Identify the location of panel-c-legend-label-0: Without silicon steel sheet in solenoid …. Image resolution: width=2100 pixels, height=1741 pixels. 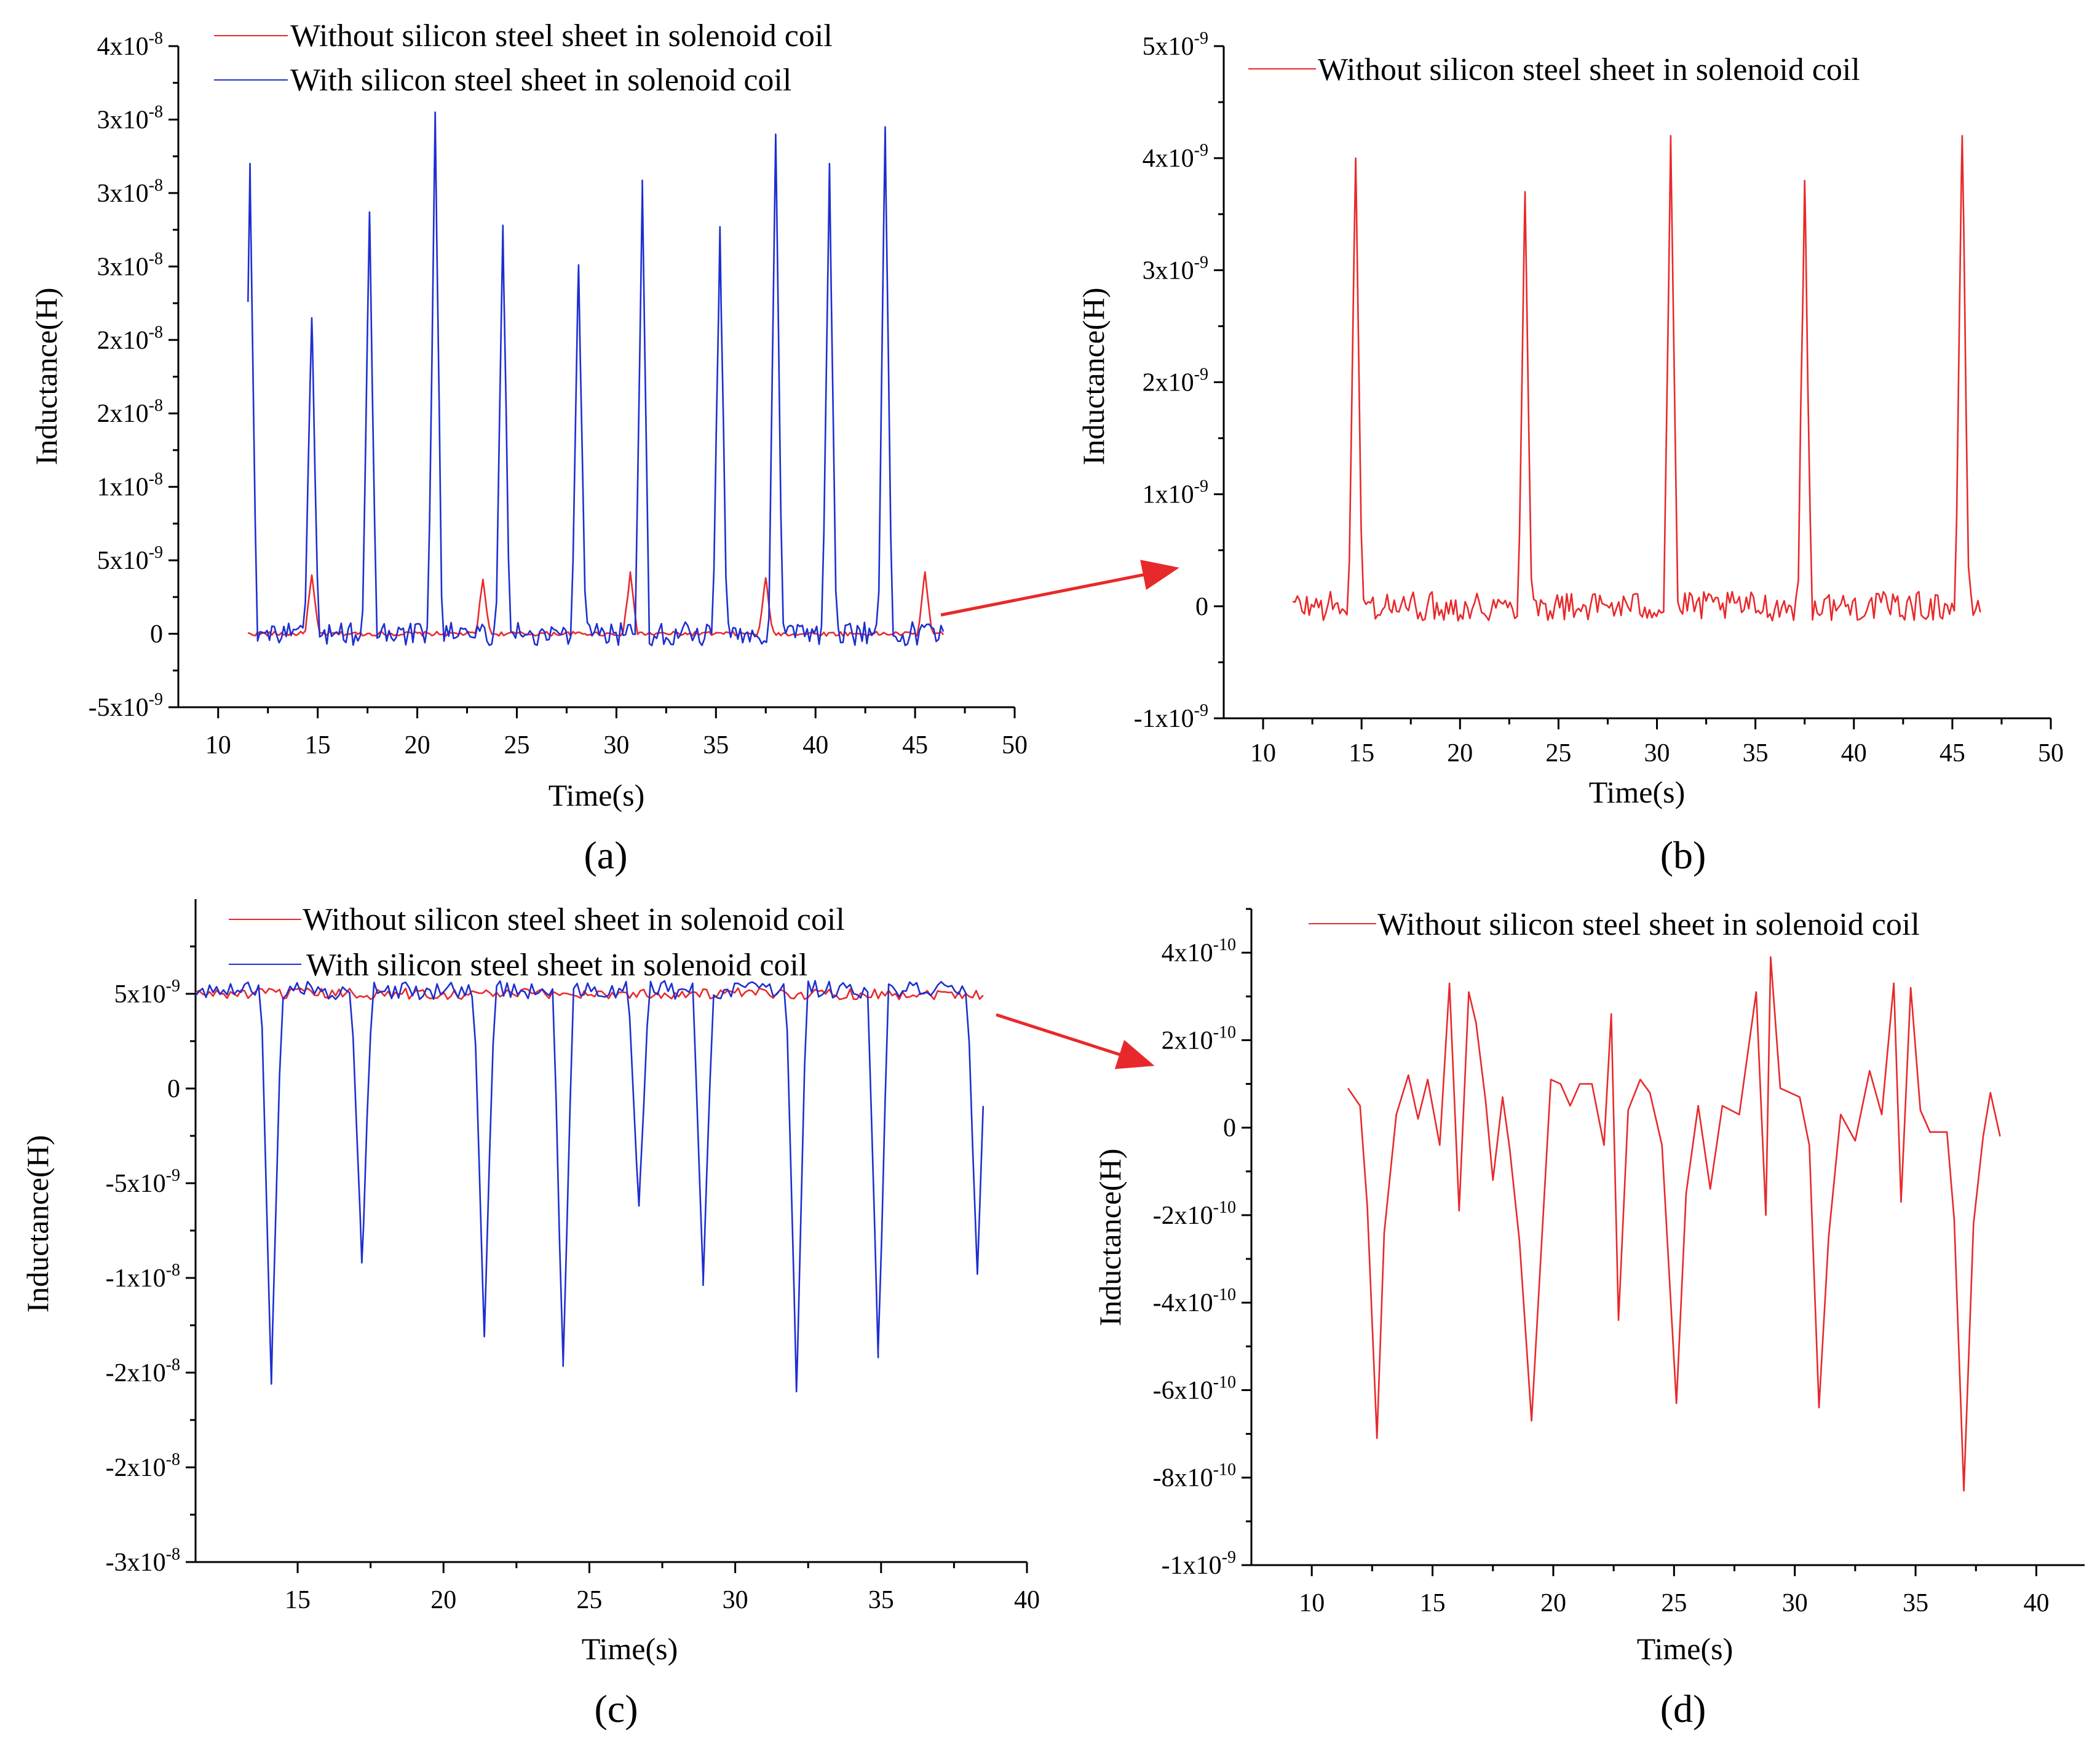
(574, 920).